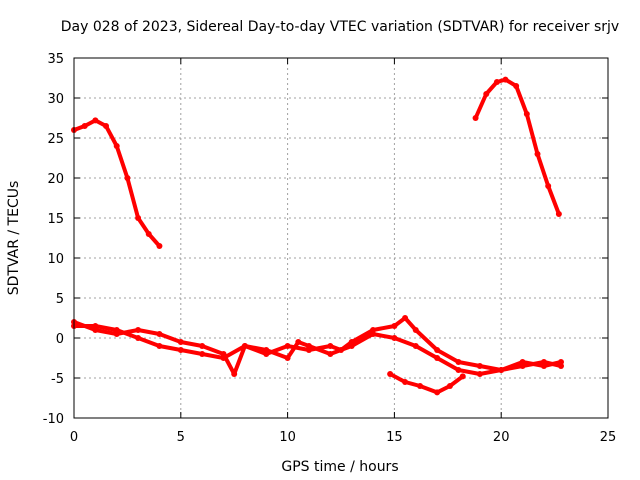  What do you see at coordinates (55, 179) in the screenshot?
I see `y-tick-label: 20` at bounding box center [55, 179].